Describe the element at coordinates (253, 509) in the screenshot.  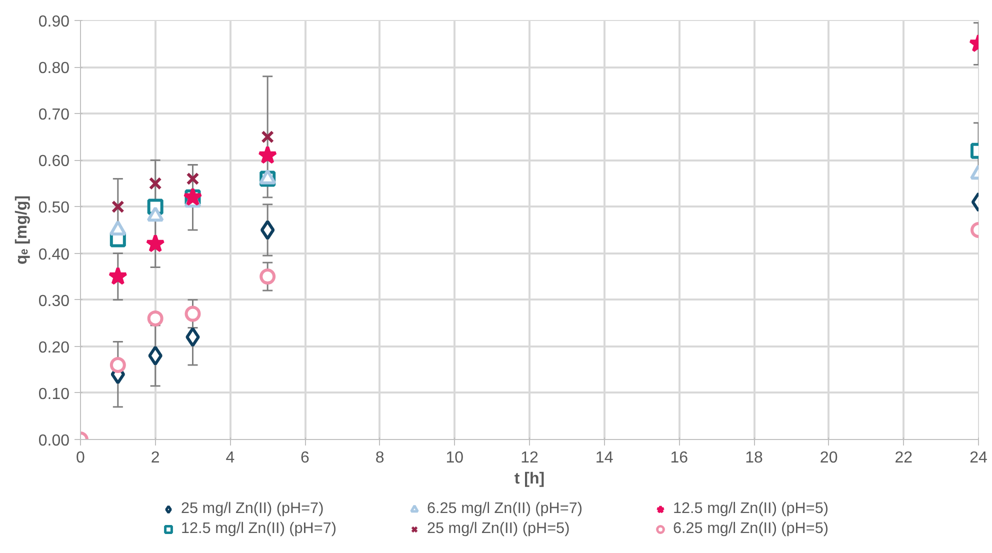
I see `legend-label: 25 mg/l Zn(II) (pH=7)` at that location.